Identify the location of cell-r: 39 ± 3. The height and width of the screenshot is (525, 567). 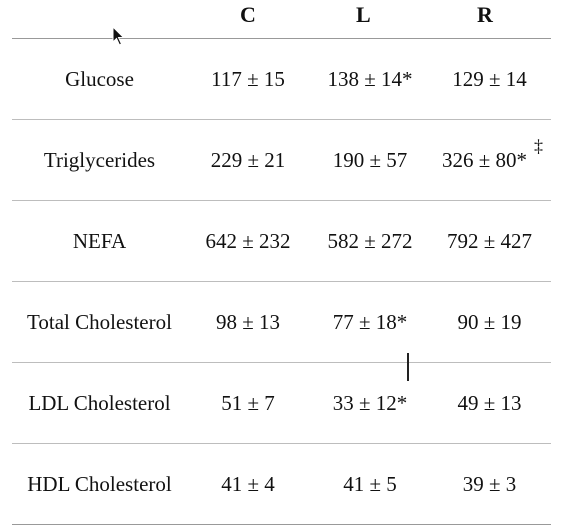
(489, 483).